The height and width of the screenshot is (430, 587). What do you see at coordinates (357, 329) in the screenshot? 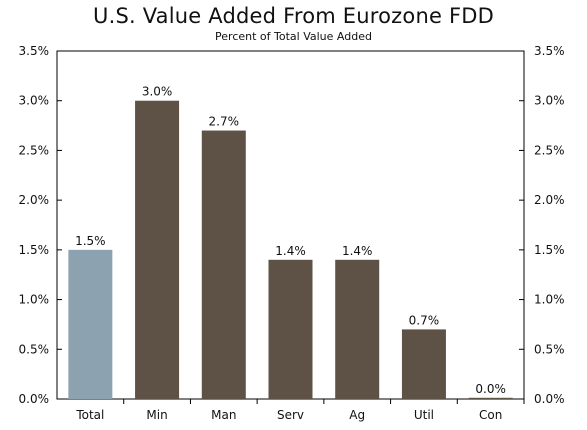
I see `bar-ag` at bounding box center [357, 329].